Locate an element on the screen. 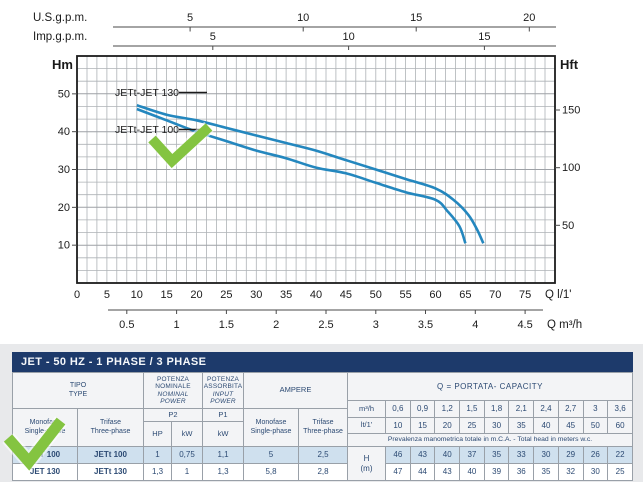 This screenshot has height=482, width=643. svg-text: 10 is located at coordinates (348, 37).